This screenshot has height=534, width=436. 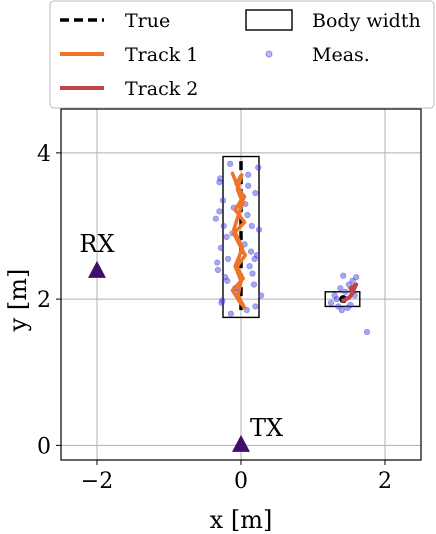 I want to click on marker-rx-triangle, so click(x=97, y=269).